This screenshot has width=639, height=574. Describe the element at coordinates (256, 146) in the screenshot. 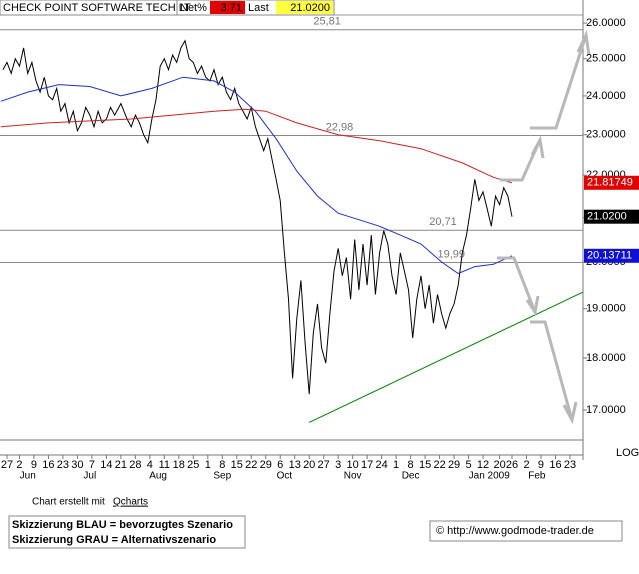

I see `series-line` at that location.